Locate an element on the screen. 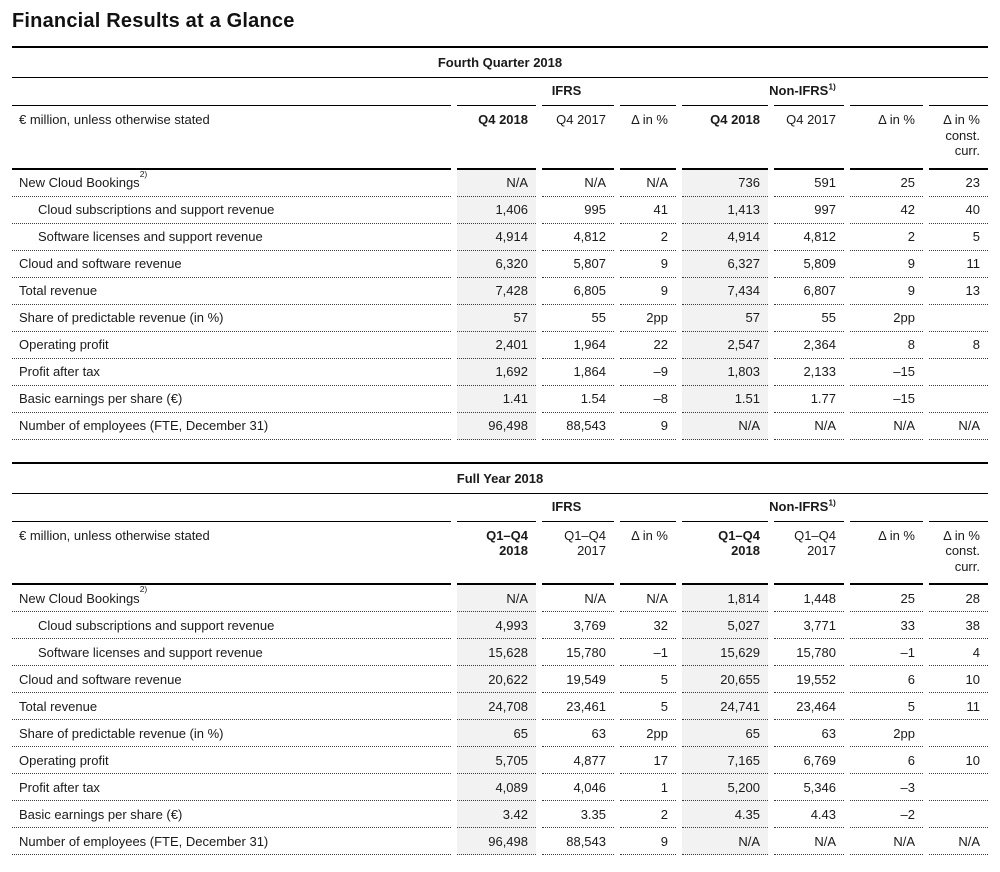 This screenshot has width=1000, height=872. value-cell: 4,877 is located at coordinates (578, 760).